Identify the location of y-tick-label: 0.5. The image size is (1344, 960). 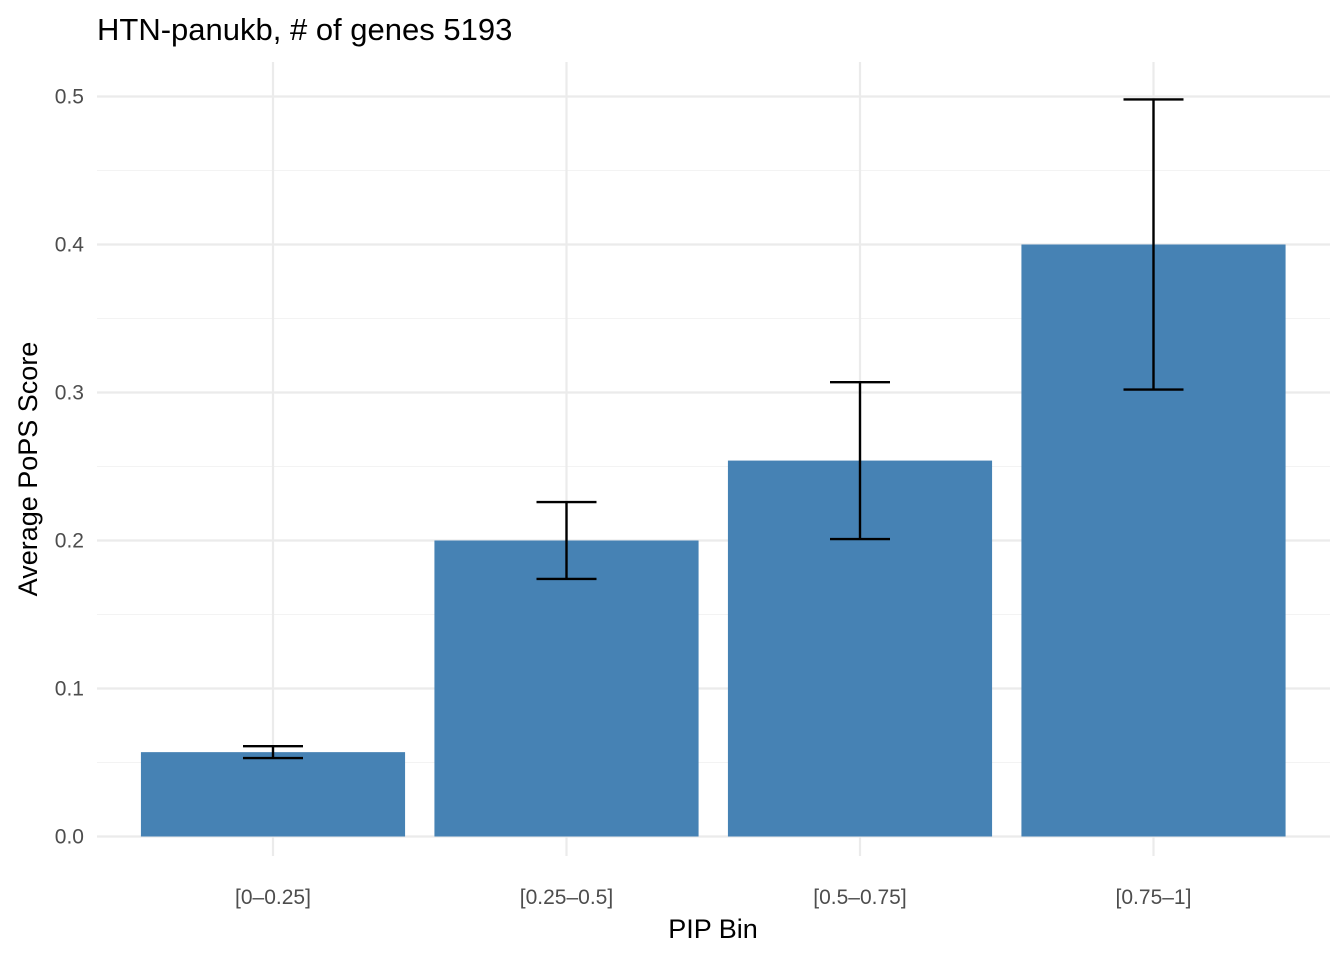
(69, 97).